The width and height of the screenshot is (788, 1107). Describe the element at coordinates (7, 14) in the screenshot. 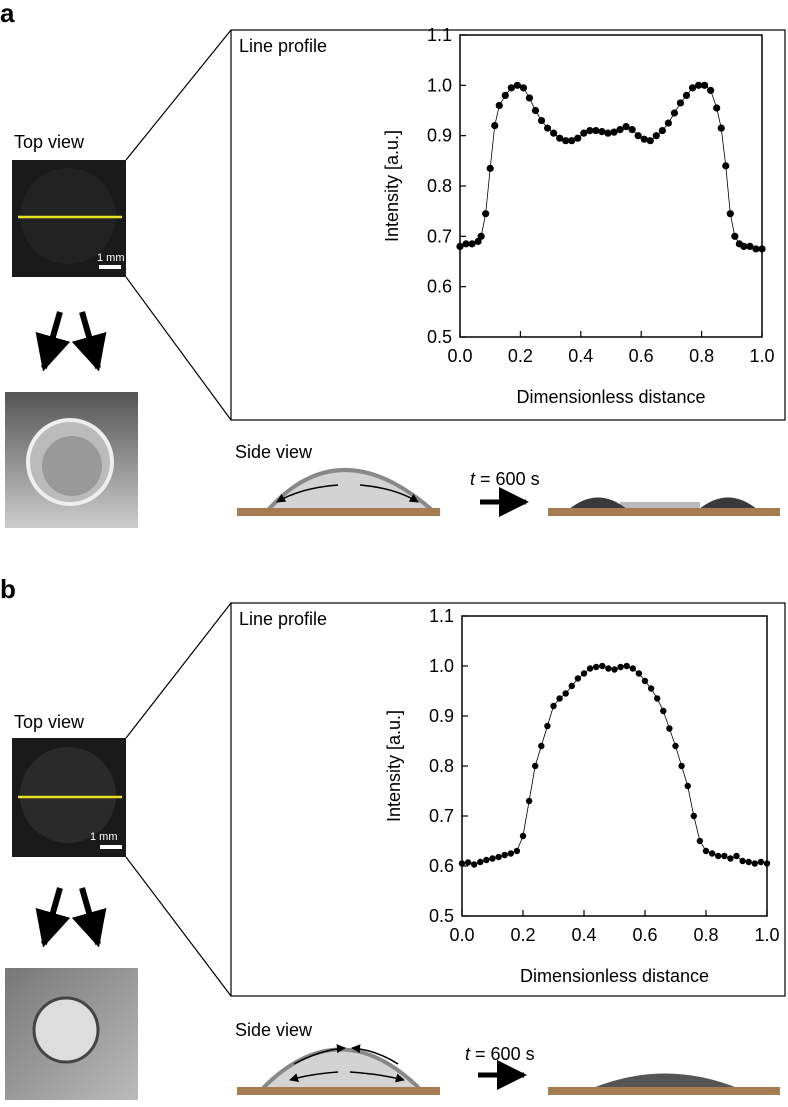

I see `panel-label: a` at that location.